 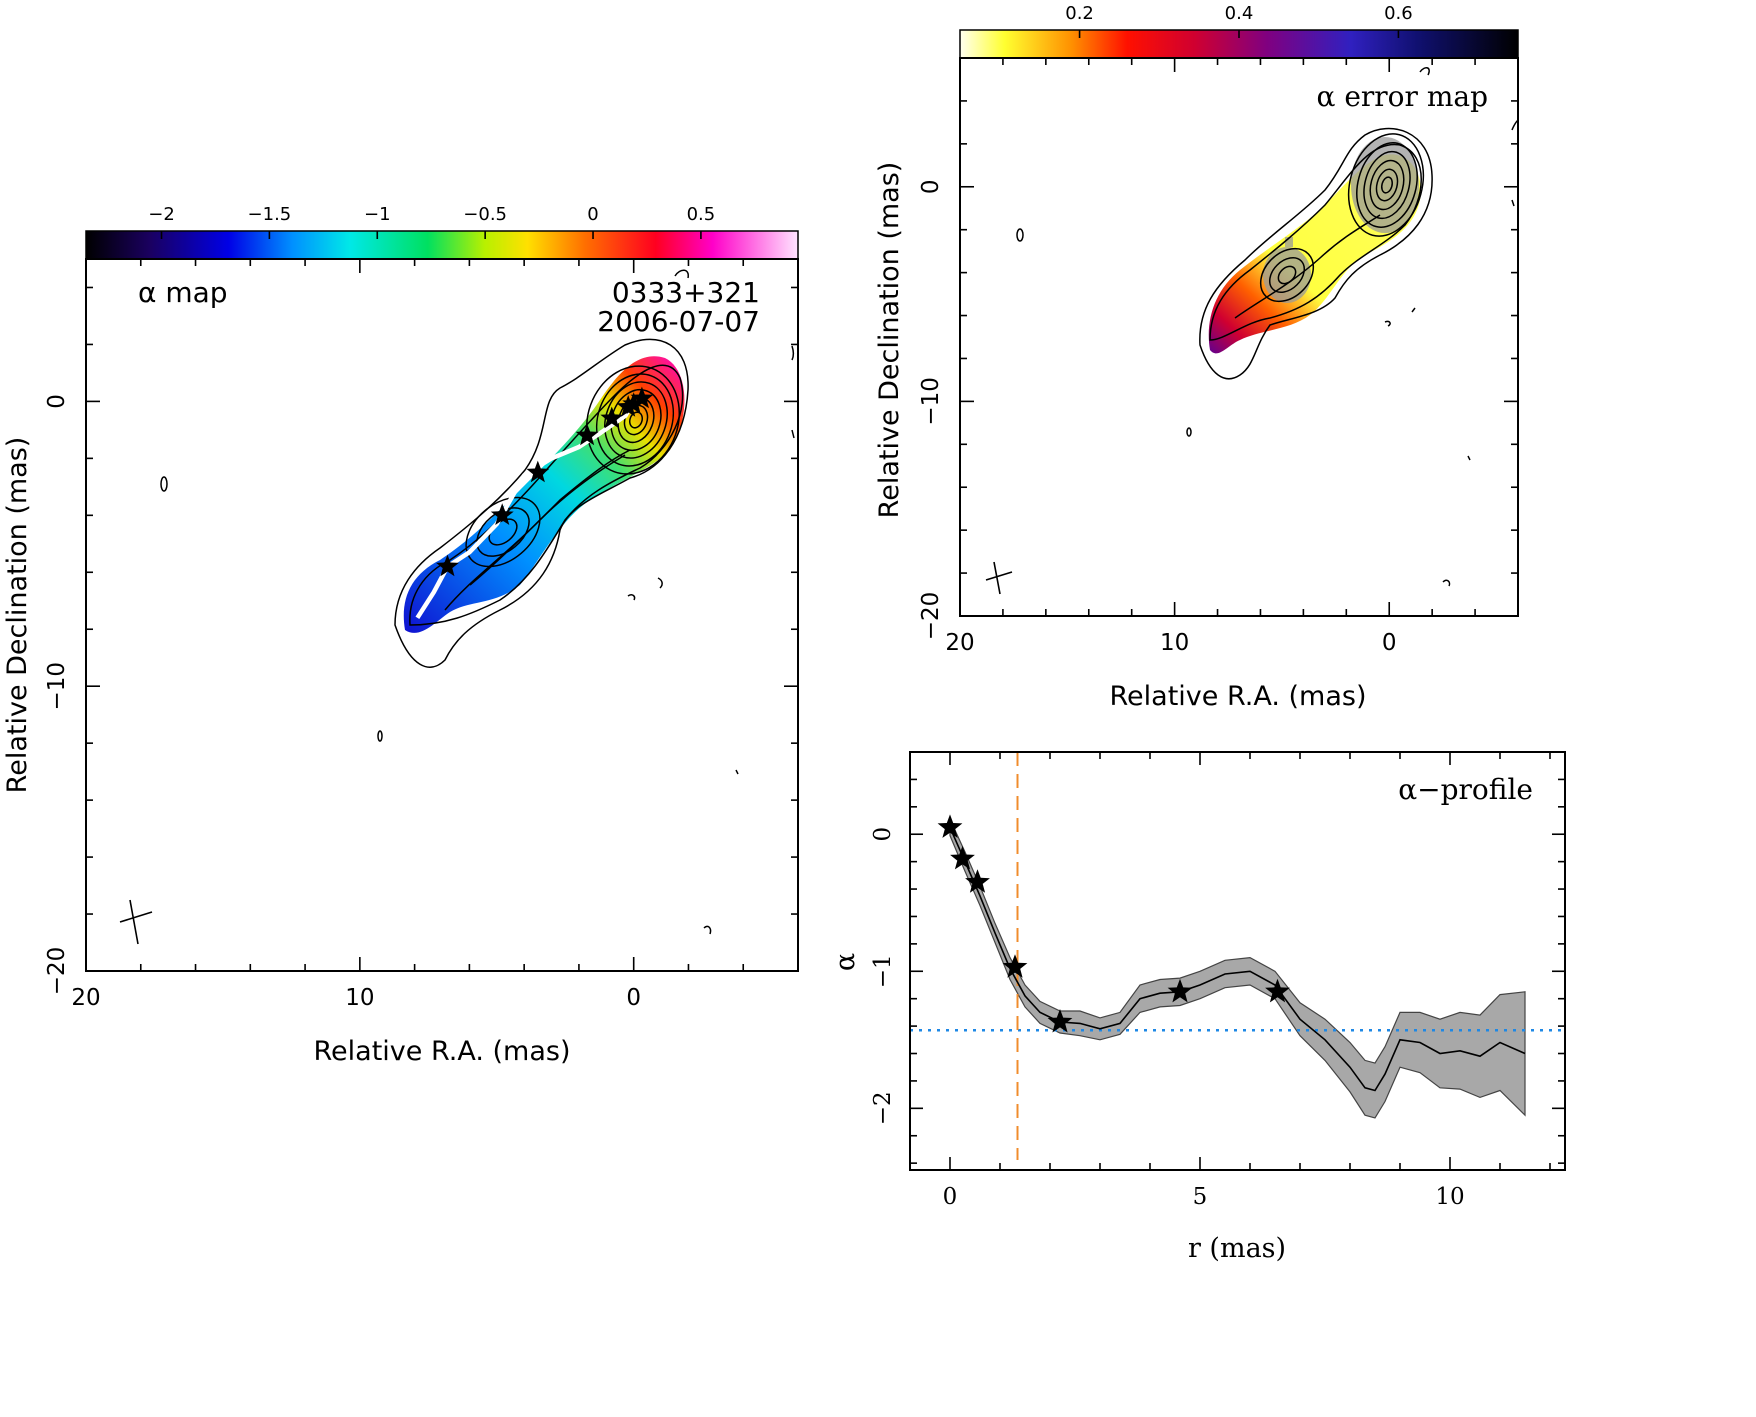 What do you see at coordinates (889, 340) in the screenshot?
I see `error-map-ylabel: Relative Declination (mas)` at bounding box center [889, 340].